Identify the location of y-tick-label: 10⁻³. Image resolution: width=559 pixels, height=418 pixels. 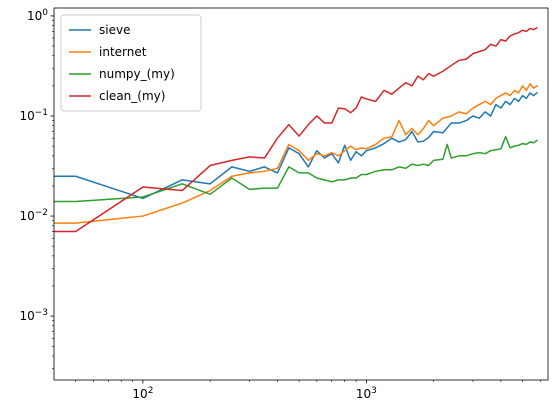
(33, 315).